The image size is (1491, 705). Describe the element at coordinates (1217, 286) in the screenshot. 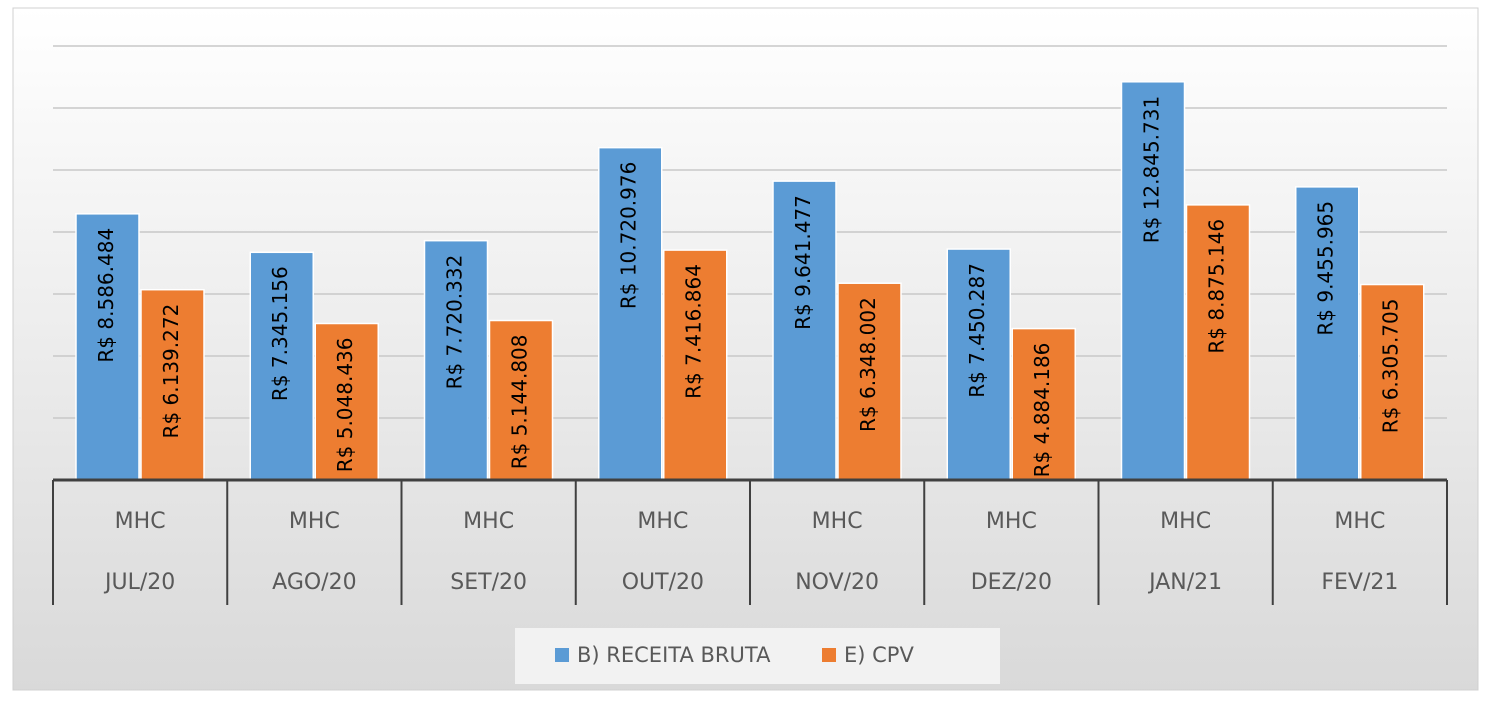

I see `data-label: R$ 8.875.146` at that location.